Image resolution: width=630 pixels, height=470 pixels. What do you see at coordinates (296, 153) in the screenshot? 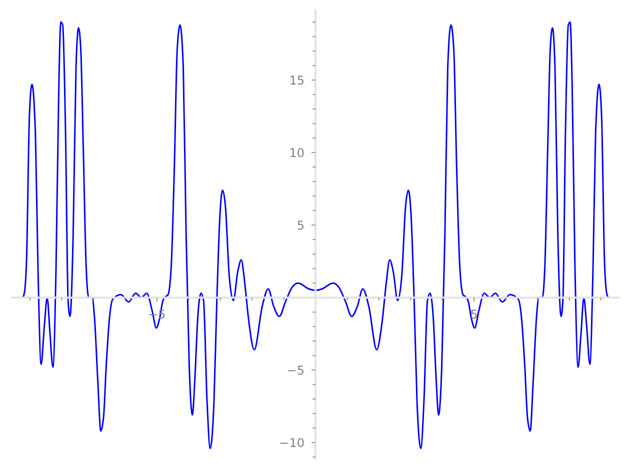
I see `y-tick-label: 10` at bounding box center [296, 153].